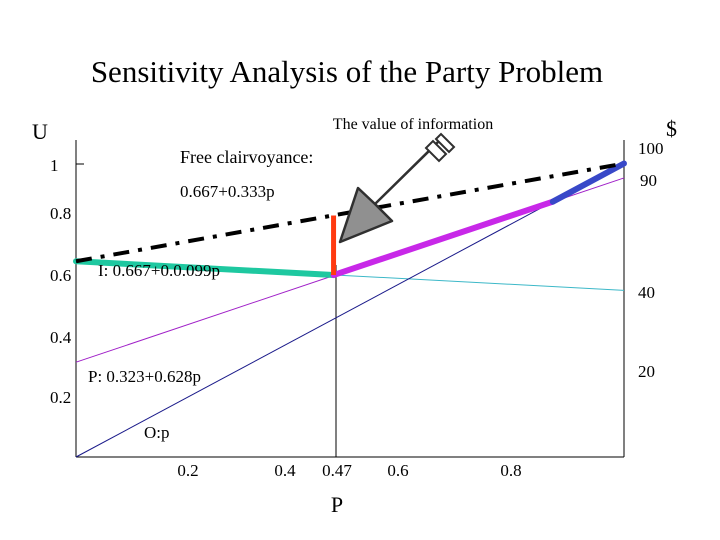  Describe the element at coordinates (227, 191) in the screenshot. I see `free-clairvoyance-formula: 0.667+0.333p` at that location.